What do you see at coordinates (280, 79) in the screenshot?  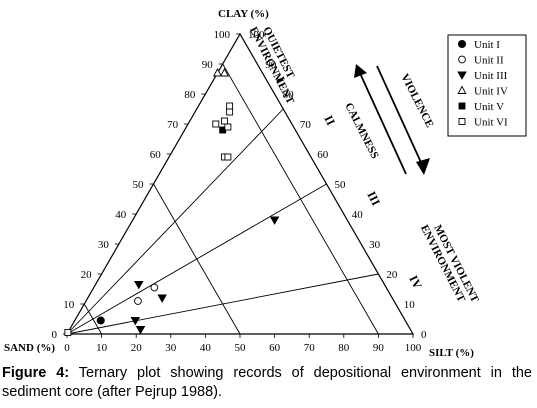 I see `zone-label-i: I` at bounding box center [280, 79].